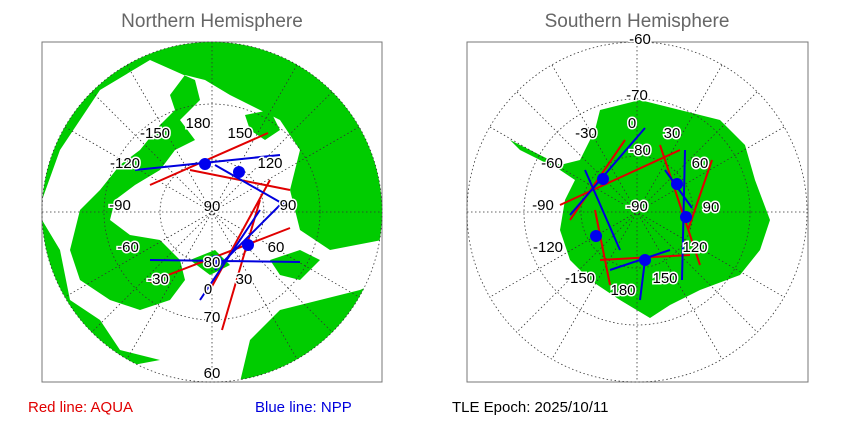 This screenshot has height=425, width=850. Describe the element at coordinates (637, 21) in the screenshot. I see `panel-title: Southern Hemisphere` at that location.